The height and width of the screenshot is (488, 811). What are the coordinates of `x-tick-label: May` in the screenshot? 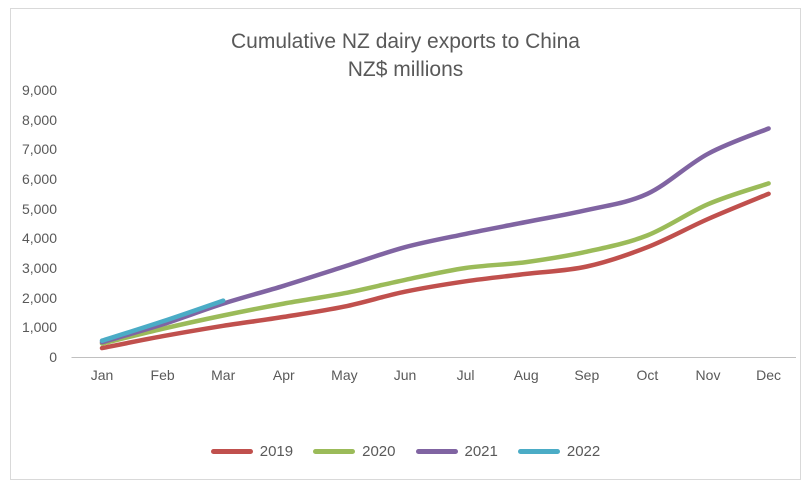 It's located at (344, 375).